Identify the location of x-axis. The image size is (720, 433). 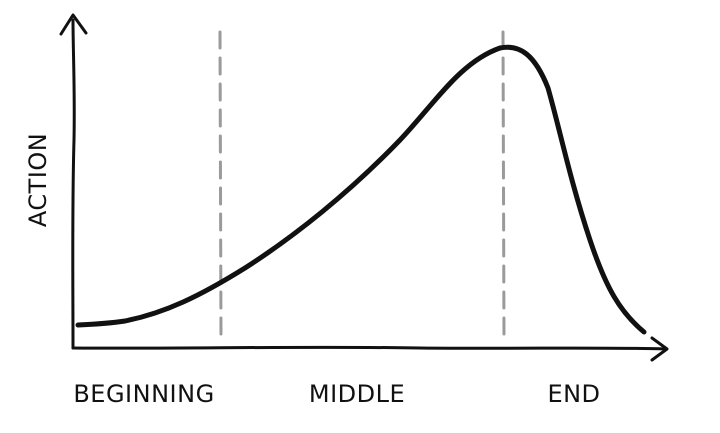
(369, 348).